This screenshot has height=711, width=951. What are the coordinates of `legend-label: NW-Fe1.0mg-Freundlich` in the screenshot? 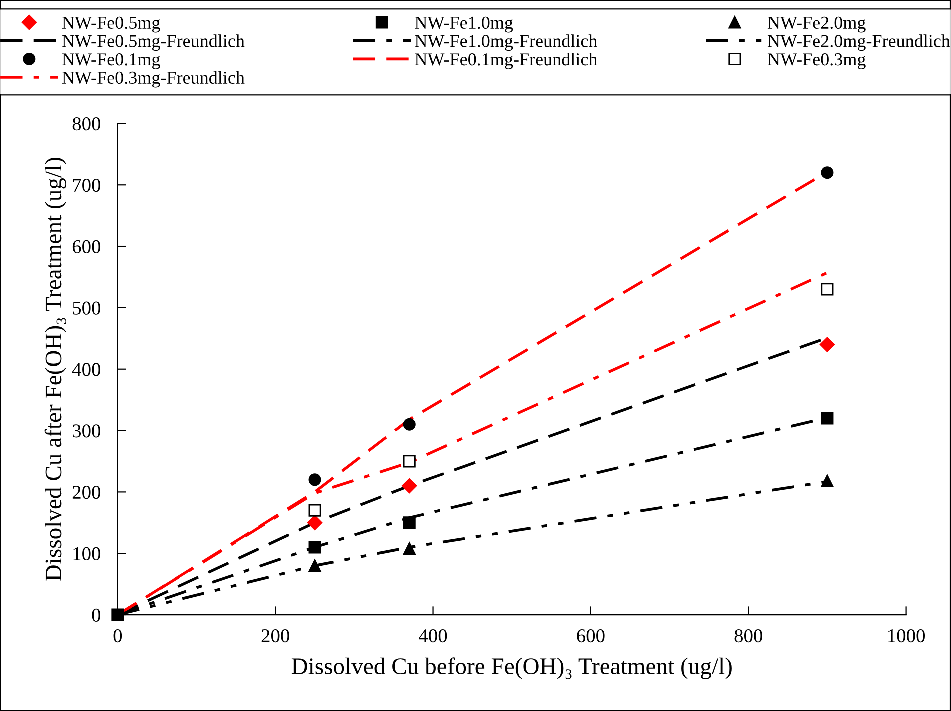 It's located at (506, 43).